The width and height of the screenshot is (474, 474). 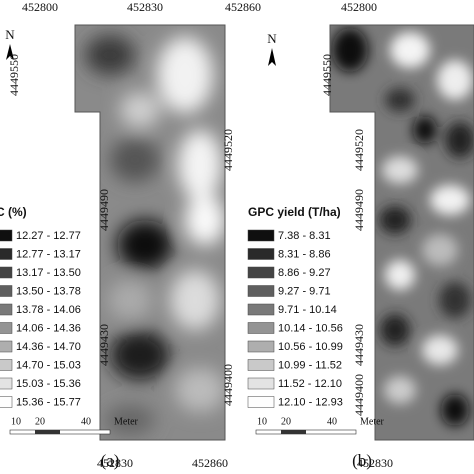 What do you see at coordinates (48, 328) in the screenshot?
I see `legend-item: 14.06 - 14.36` at bounding box center [48, 328].